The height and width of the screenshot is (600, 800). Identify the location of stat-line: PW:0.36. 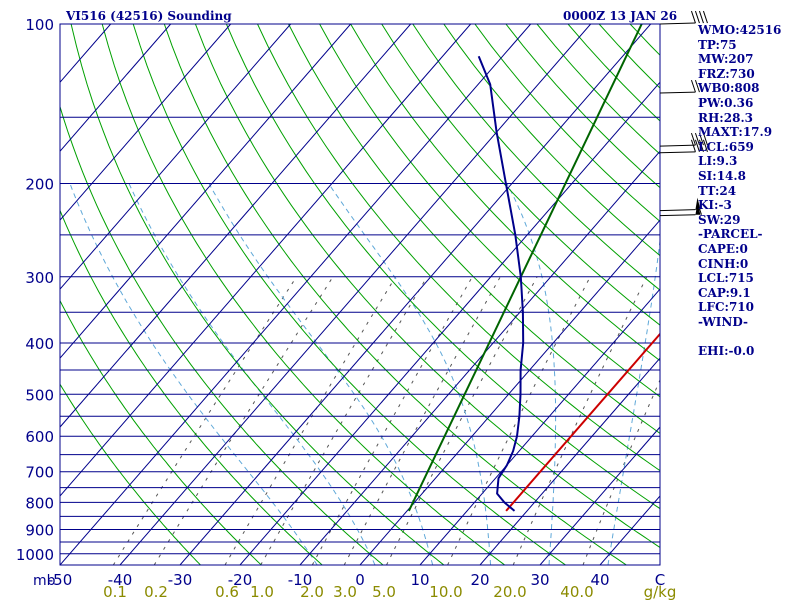
(726, 103).